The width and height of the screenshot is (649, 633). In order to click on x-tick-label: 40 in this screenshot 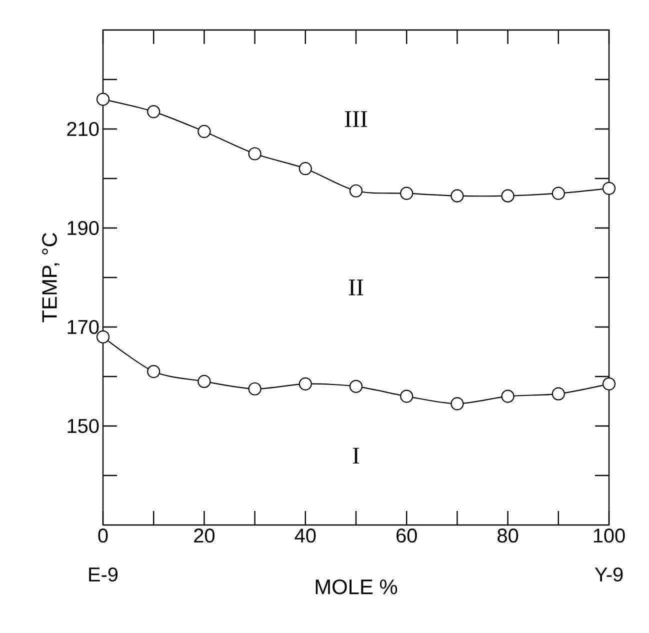, I will do `click(305, 535)`.